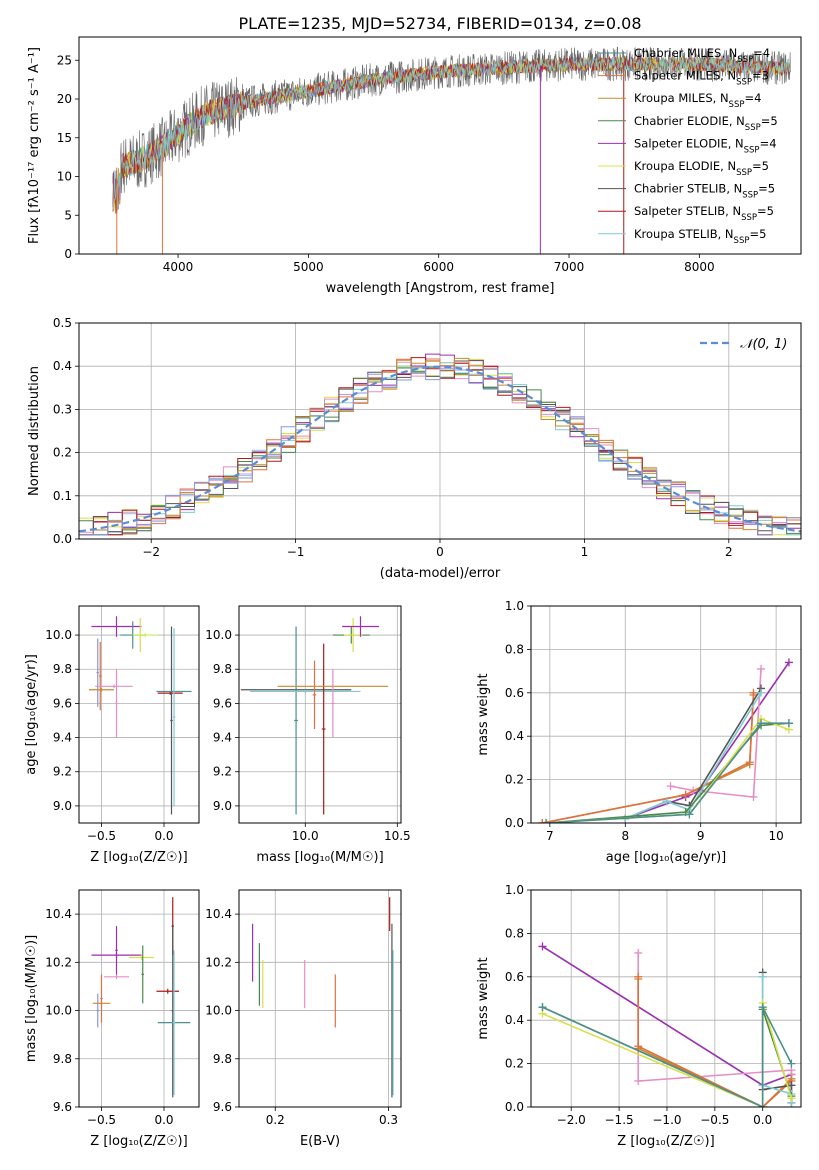  I want to click on plot-area-weight_vs_Z, so click(667, 1024).